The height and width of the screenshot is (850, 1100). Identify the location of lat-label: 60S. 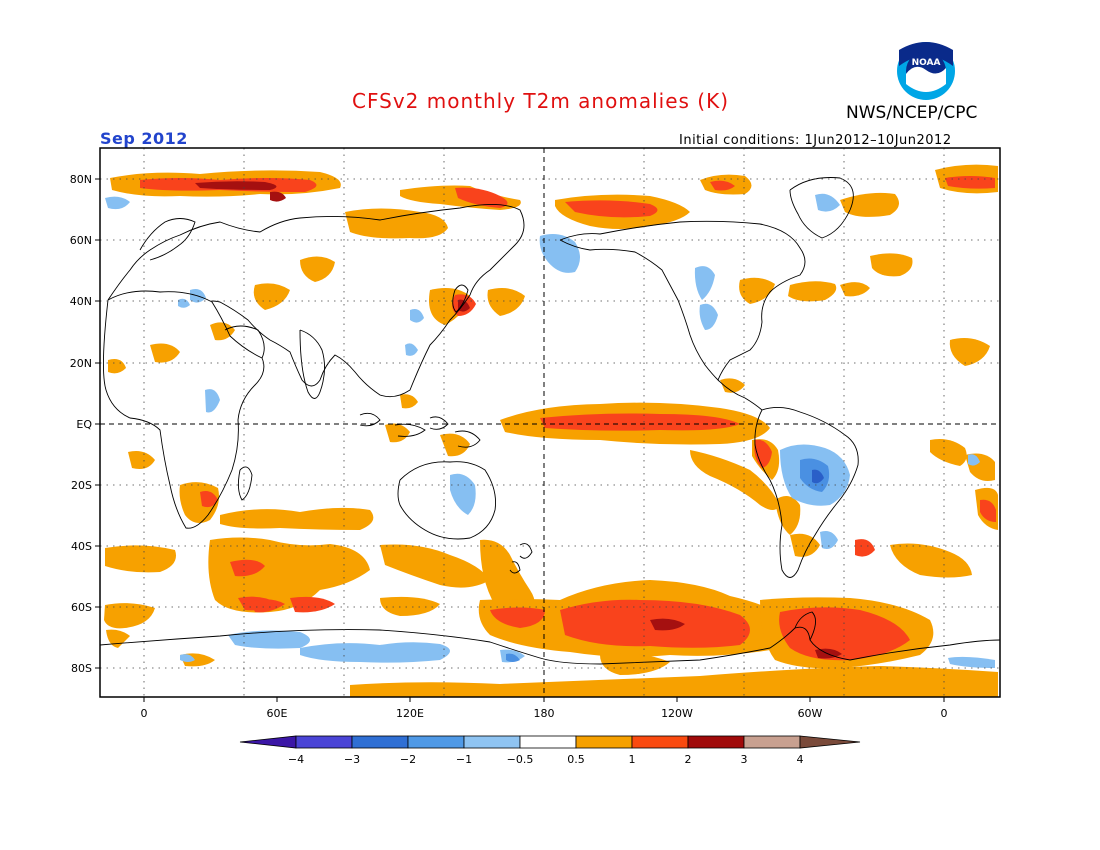
(81, 607).